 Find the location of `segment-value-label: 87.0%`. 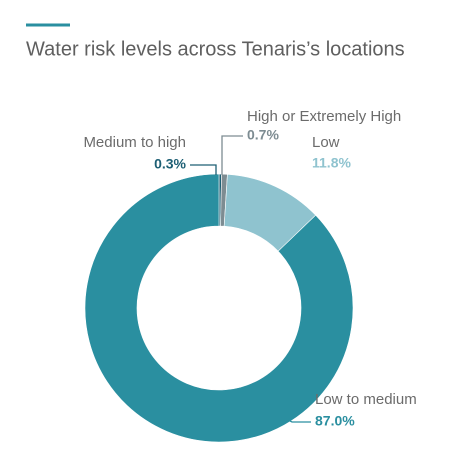

segment-value-label: 87.0% is located at coordinates (335, 421).